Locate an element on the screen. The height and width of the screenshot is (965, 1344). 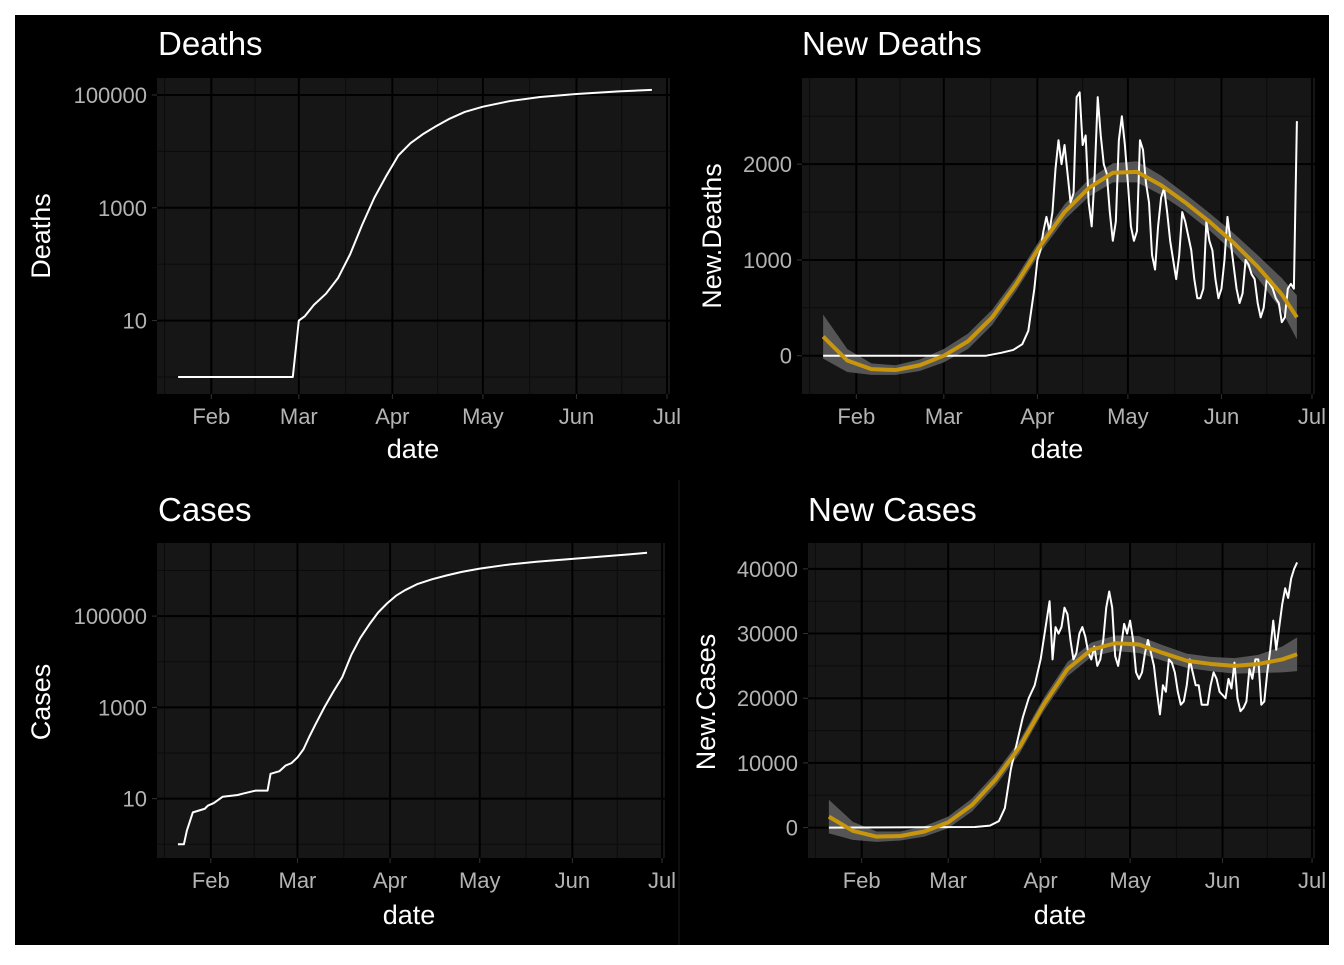
y-axis-label: Cases is located at coordinates (41, 702).